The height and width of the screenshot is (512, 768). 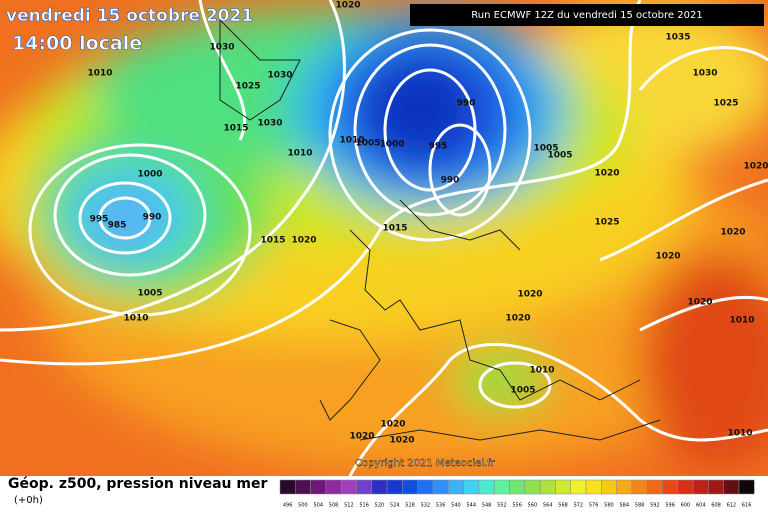 I want to click on scale-label: 560, so click(x=533, y=506).